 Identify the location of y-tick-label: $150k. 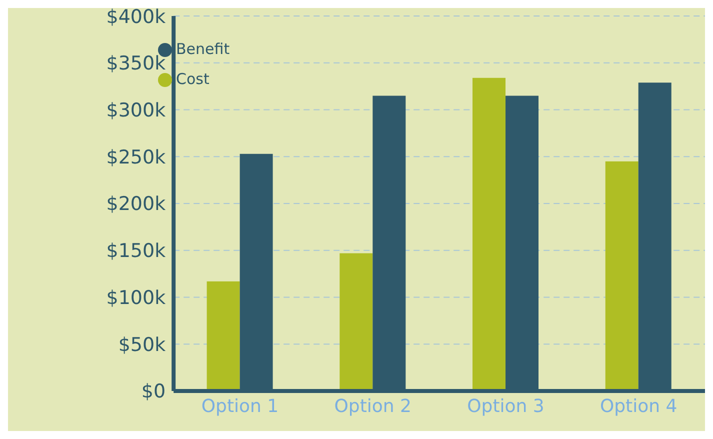
(136, 251).